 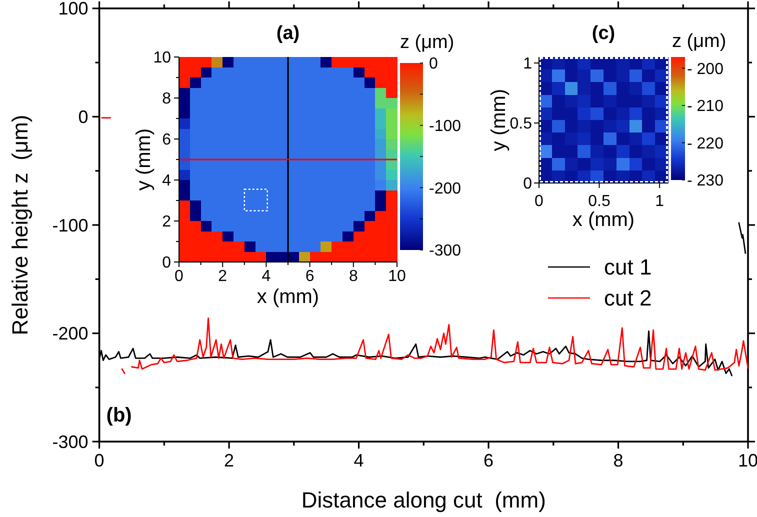 I want to click on y-tick-label: 6, so click(x=167, y=140).